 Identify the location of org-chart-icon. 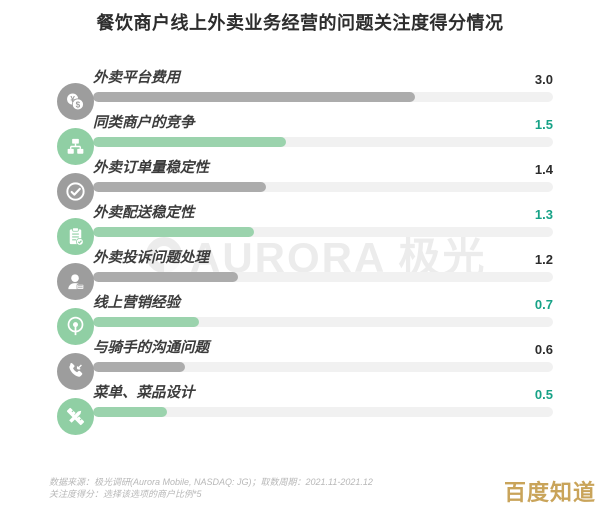
(75, 146).